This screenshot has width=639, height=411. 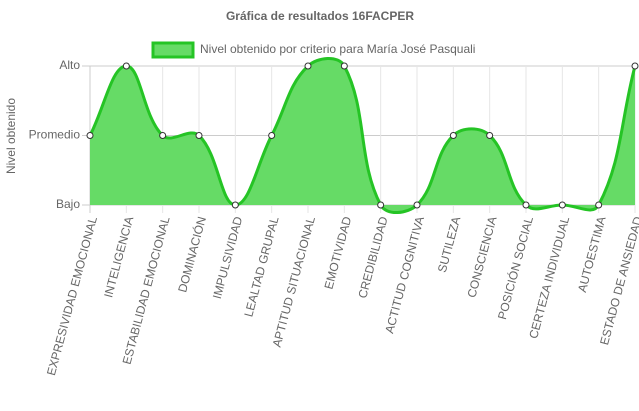 I want to click on x-tick-label: IMPULSIVIDAD, so click(x=228, y=258).